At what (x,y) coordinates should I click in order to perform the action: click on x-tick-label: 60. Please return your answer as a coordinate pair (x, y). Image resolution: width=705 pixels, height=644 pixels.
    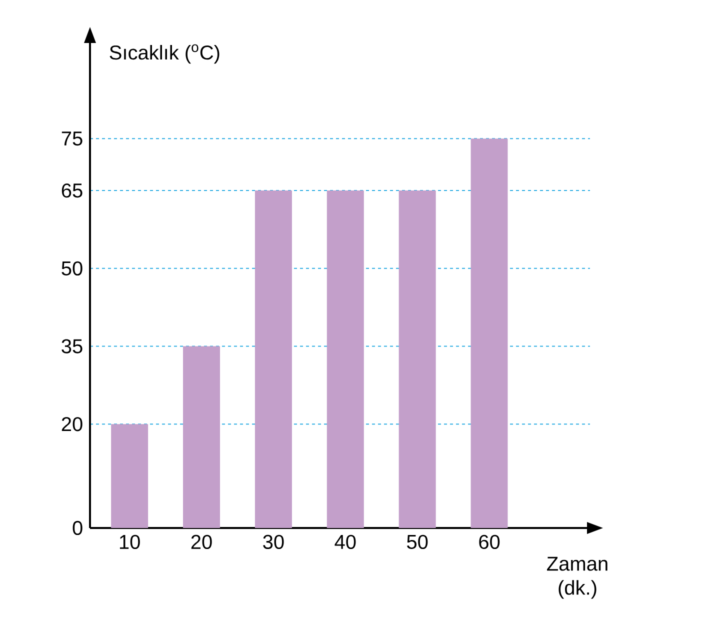
    Looking at the image, I should click on (489, 542).